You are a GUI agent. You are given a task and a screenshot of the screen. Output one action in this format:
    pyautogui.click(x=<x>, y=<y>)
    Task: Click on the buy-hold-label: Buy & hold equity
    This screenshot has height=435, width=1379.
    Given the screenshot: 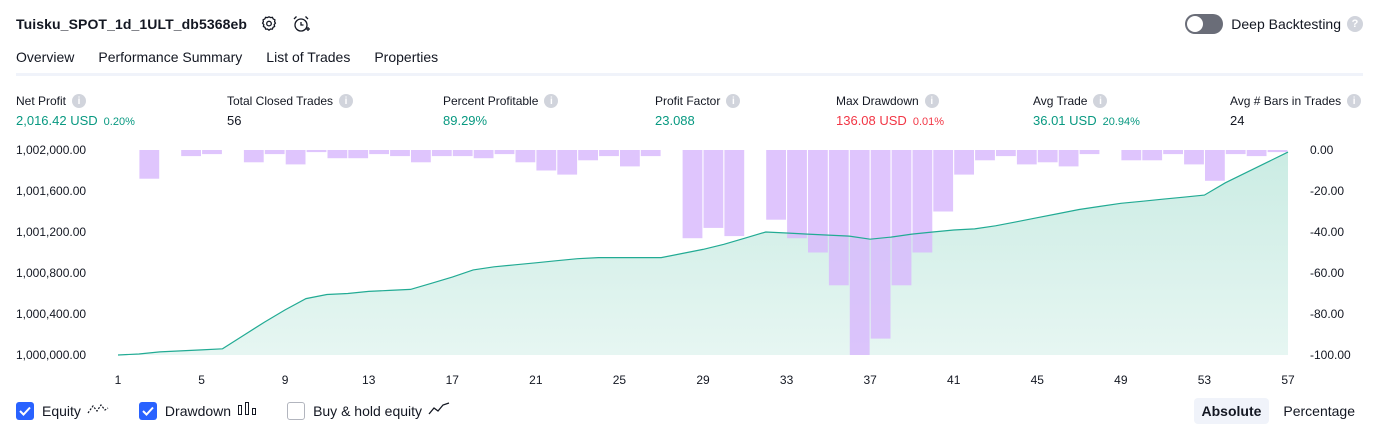 What is the action you would take?
    pyautogui.click(x=368, y=411)
    